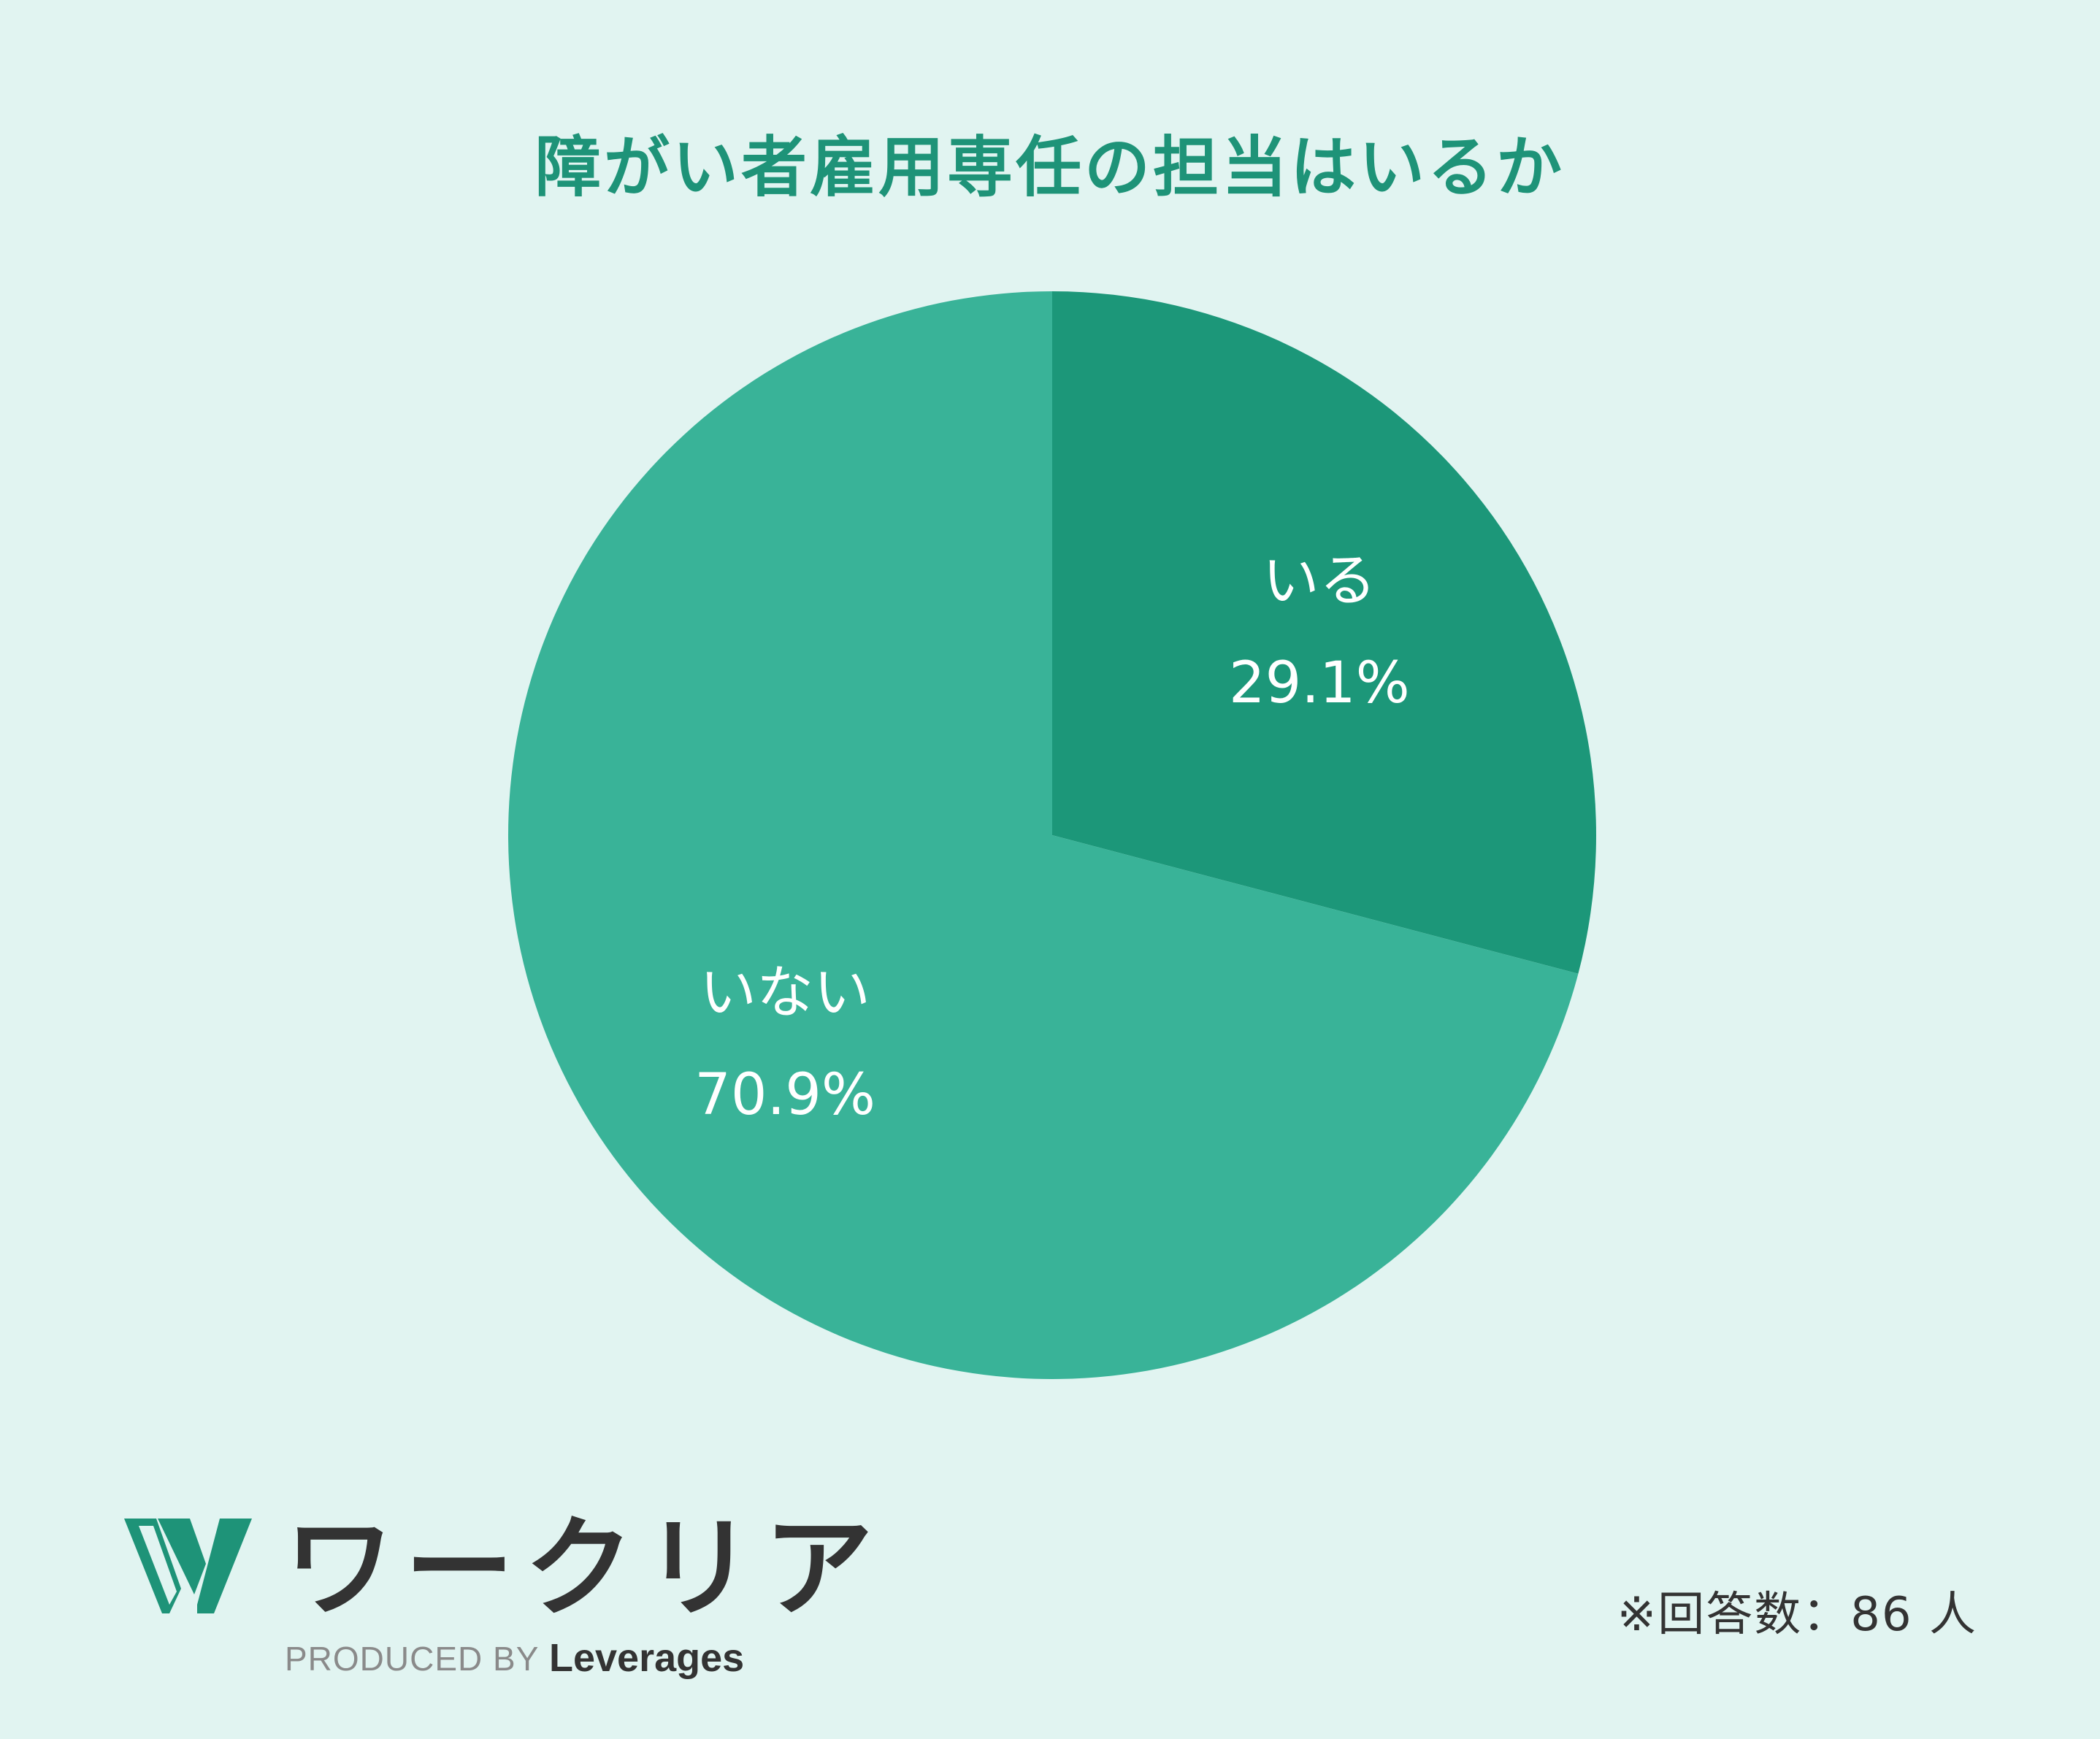 The width and height of the screenshot is (2100, 1739). I want to click on slice-value-label-0: 29.1%, so click(1319, 683).